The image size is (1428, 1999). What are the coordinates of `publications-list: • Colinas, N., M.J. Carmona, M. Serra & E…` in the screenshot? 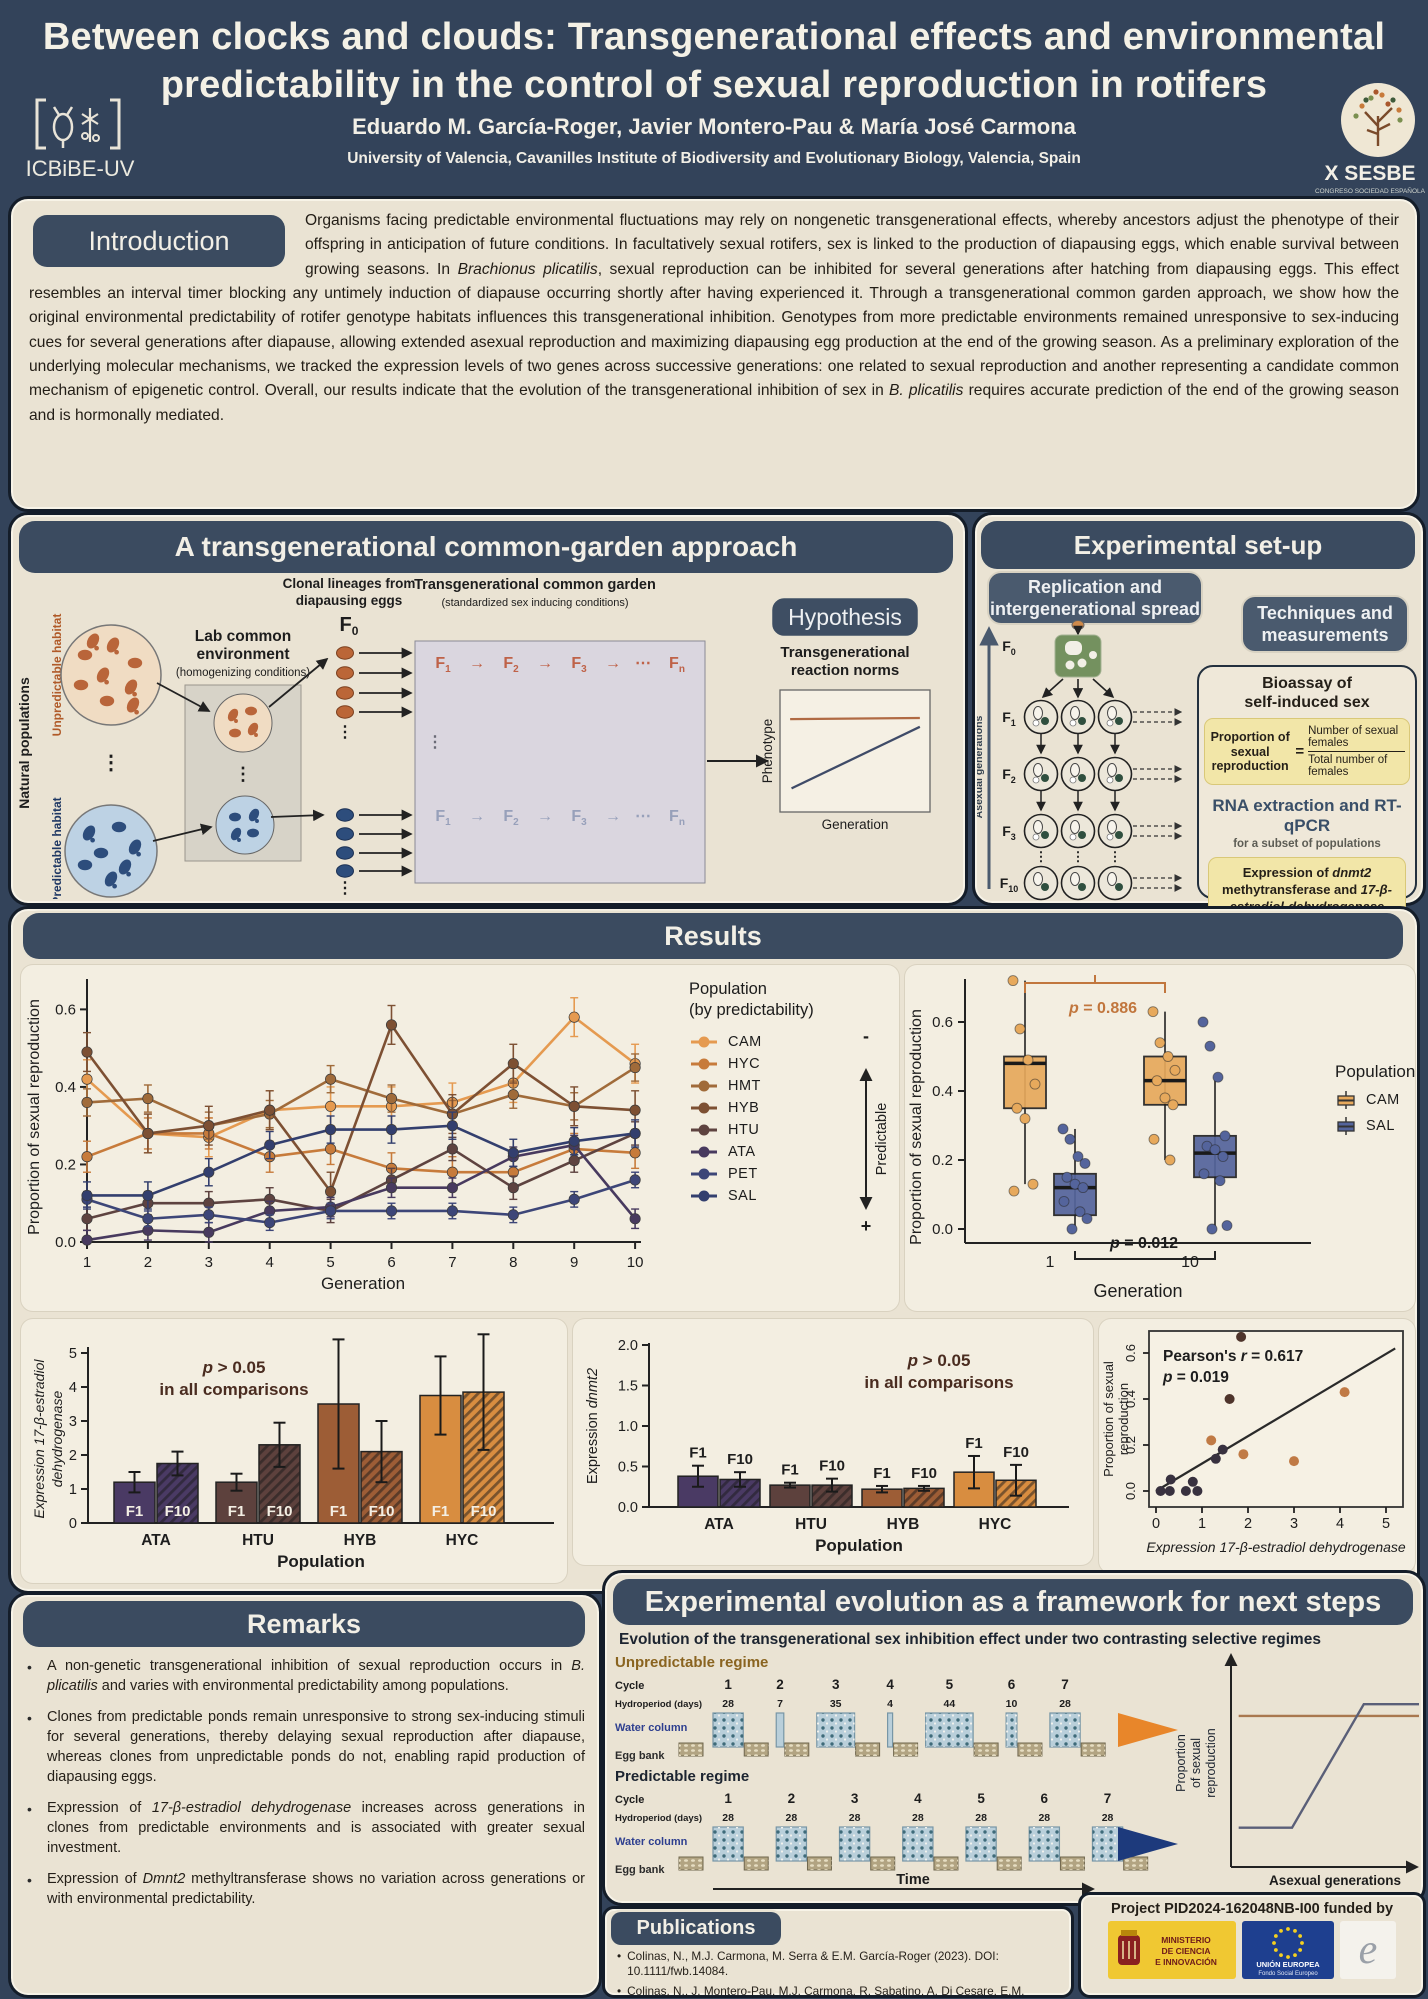 It's located at (839, 1974).